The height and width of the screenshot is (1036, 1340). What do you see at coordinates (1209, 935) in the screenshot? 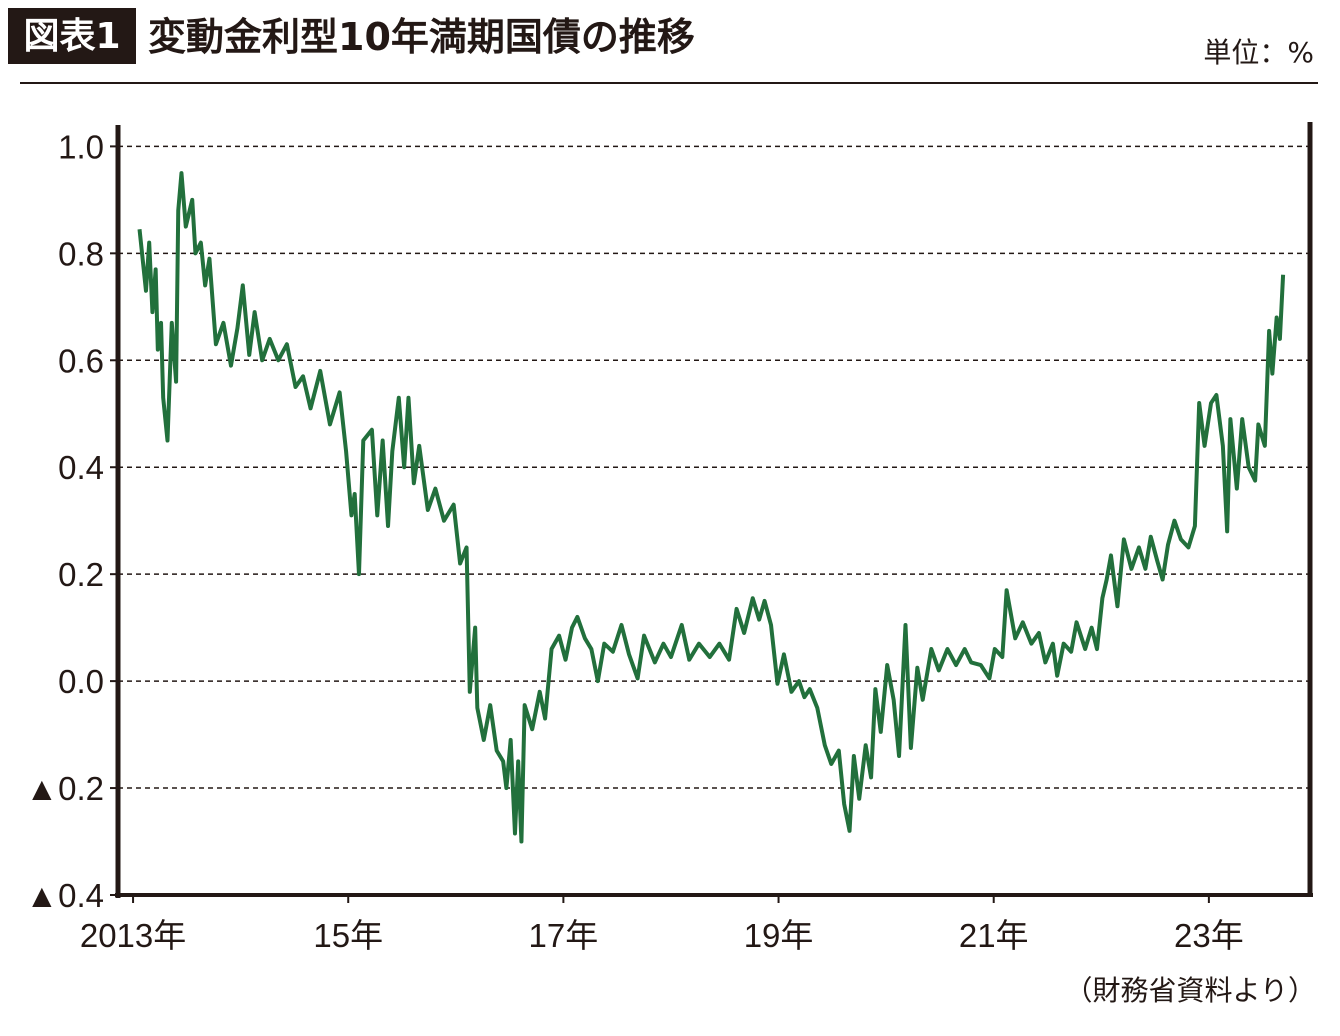
I see `x-tick-label: 23年` at bounding box center [1209, 935].